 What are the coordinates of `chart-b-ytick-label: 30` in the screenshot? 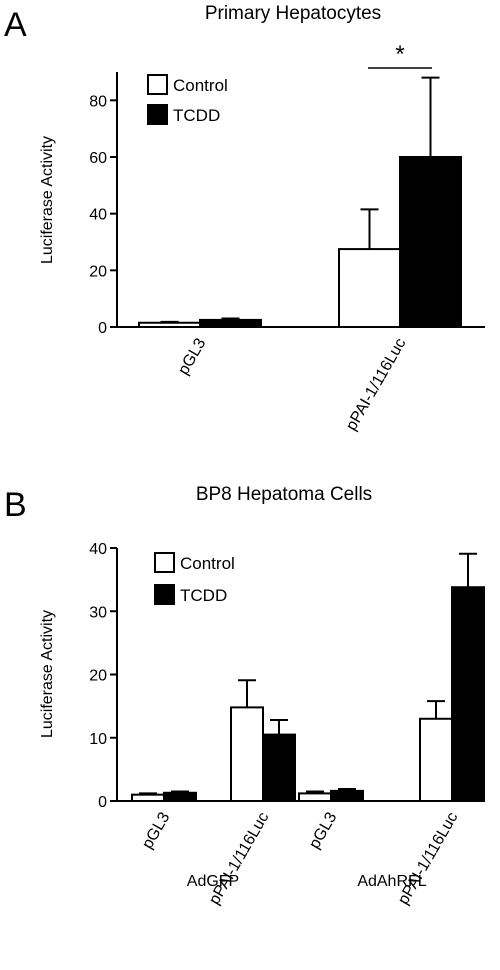 It's located at (98, 612).